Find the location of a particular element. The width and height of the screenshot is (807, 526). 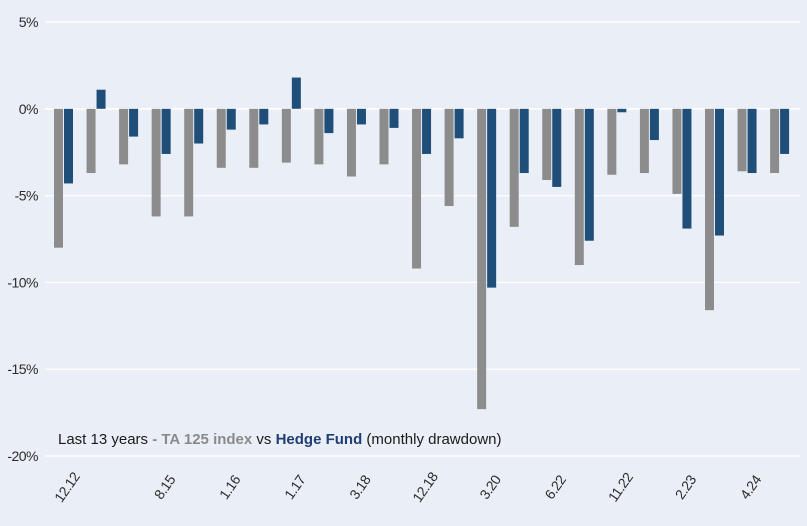

y-axis: 5% 0% -5% -10% -15% -20% is located at coordinates (22, 239).